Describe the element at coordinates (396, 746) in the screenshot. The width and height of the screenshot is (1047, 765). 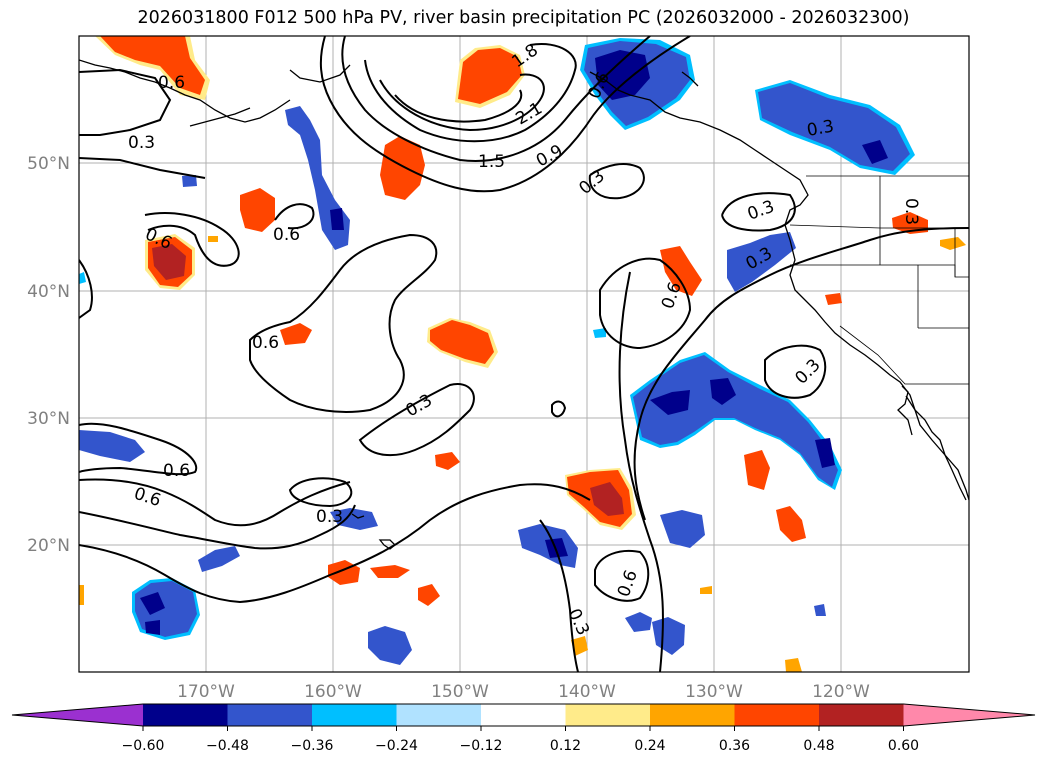
I see `colorbar-tick-label: −0.24` at that location.